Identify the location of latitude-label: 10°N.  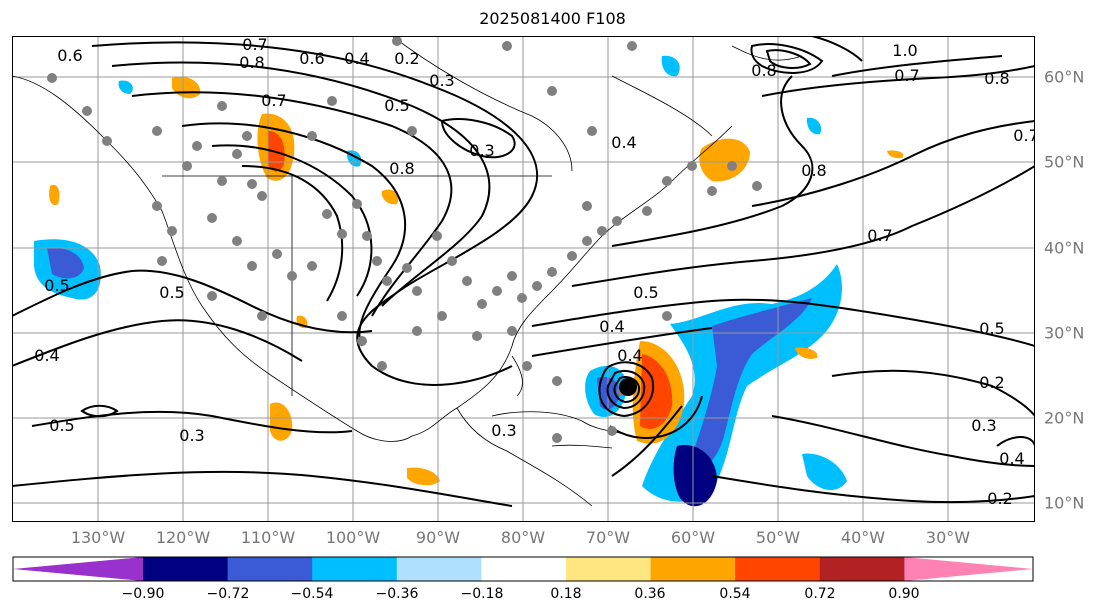
(1064, 503).